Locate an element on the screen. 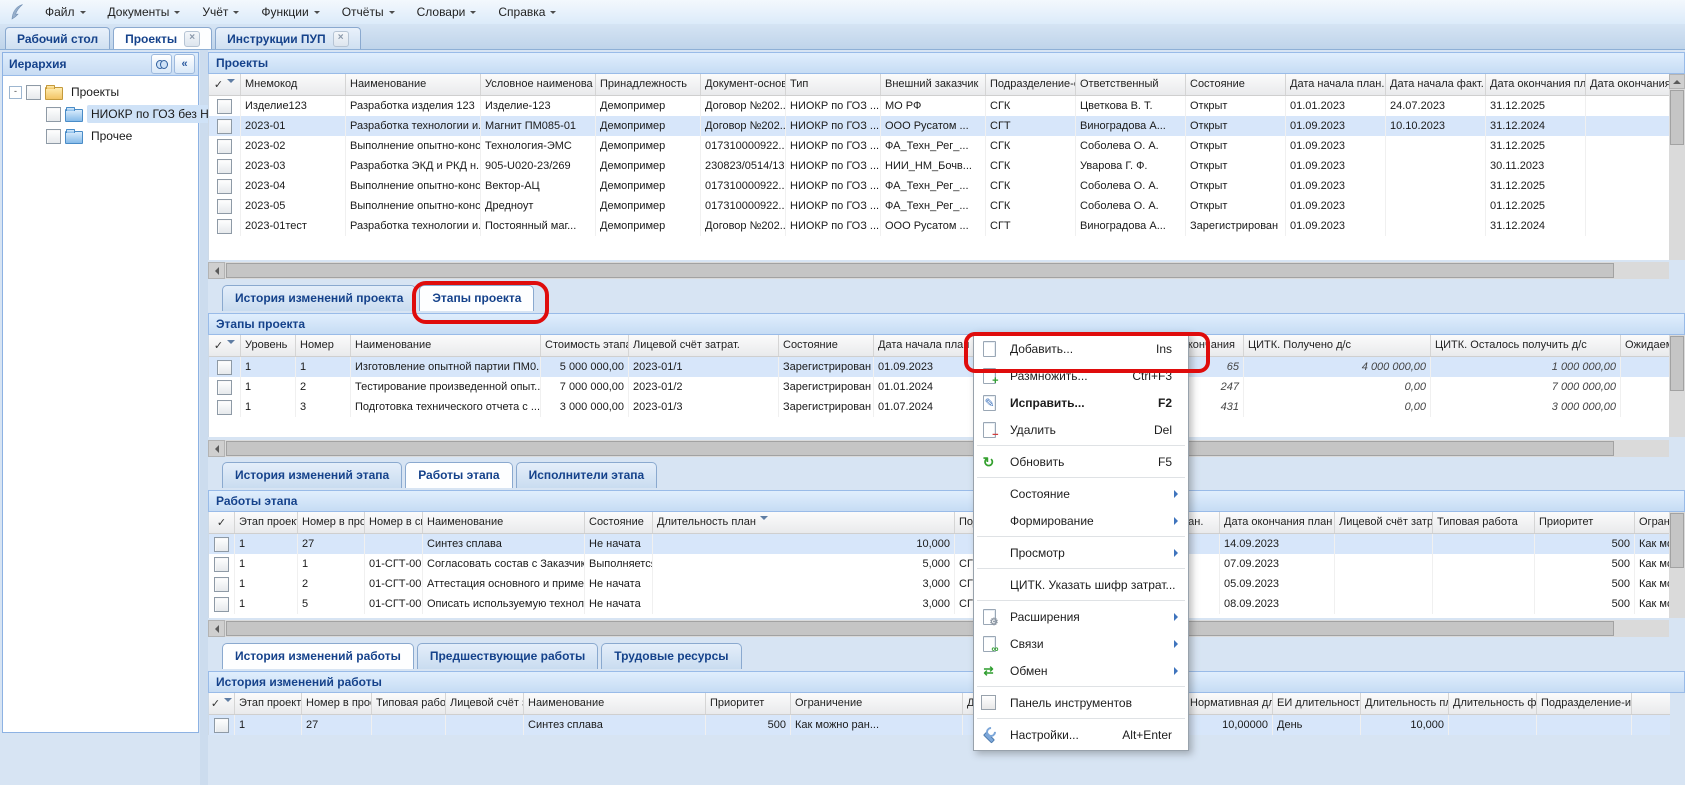 The image size is (1685, 785). context-menu-item-15: ∞ Связи is located at coordinates (1081, 643).